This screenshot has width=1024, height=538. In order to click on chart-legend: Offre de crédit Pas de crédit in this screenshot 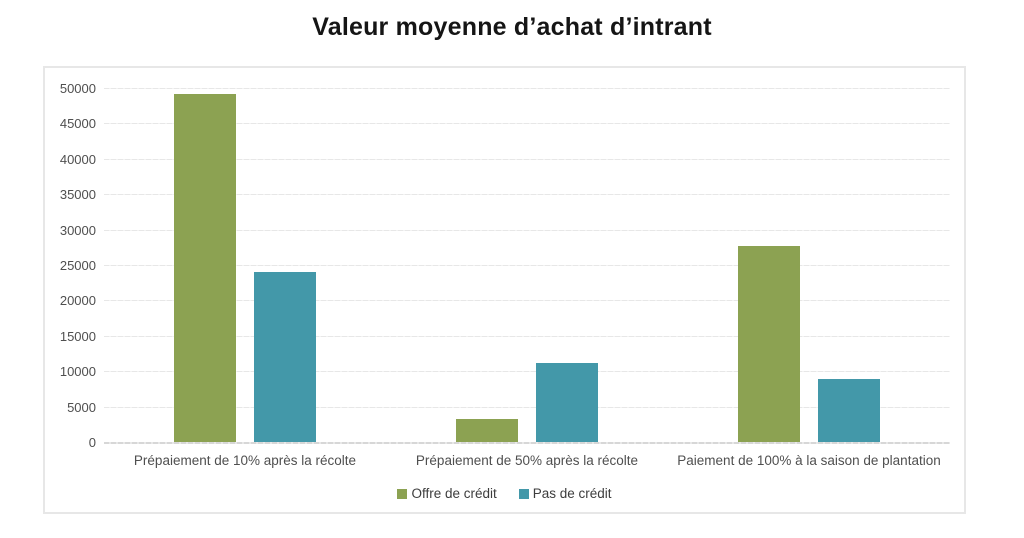, I will do `click(504, 493)`.